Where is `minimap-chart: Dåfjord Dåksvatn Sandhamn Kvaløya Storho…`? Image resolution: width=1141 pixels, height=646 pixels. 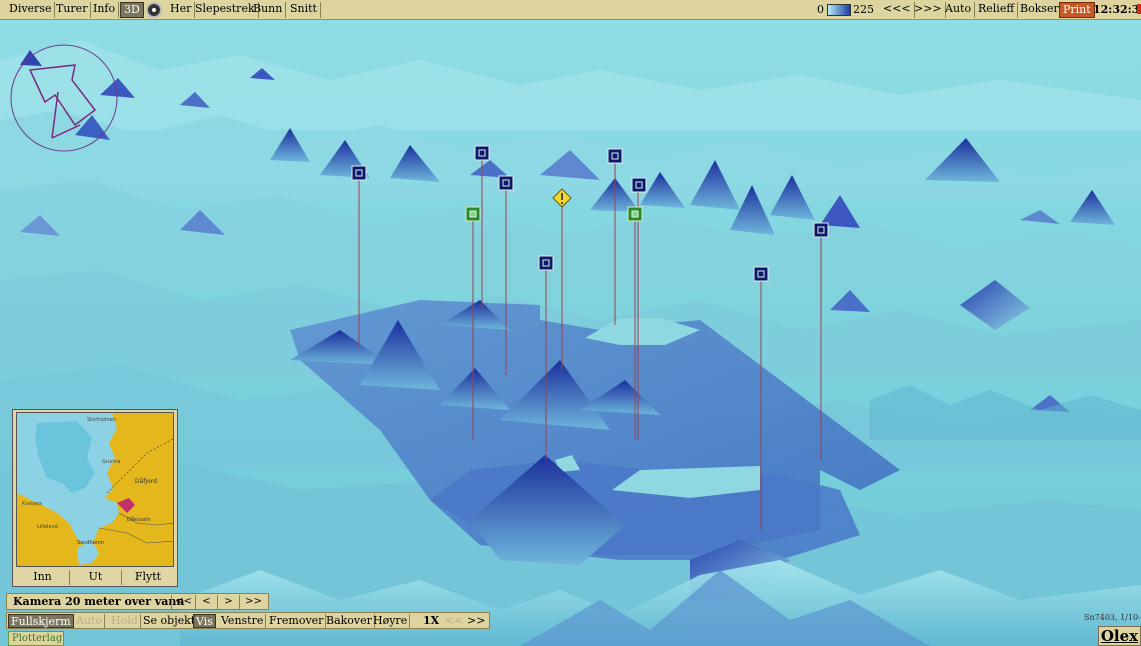
minimap-chart: Dåfjord Dåksvatn Sandhamn Kvaløya Storho… is located at coordinates (95, 489).